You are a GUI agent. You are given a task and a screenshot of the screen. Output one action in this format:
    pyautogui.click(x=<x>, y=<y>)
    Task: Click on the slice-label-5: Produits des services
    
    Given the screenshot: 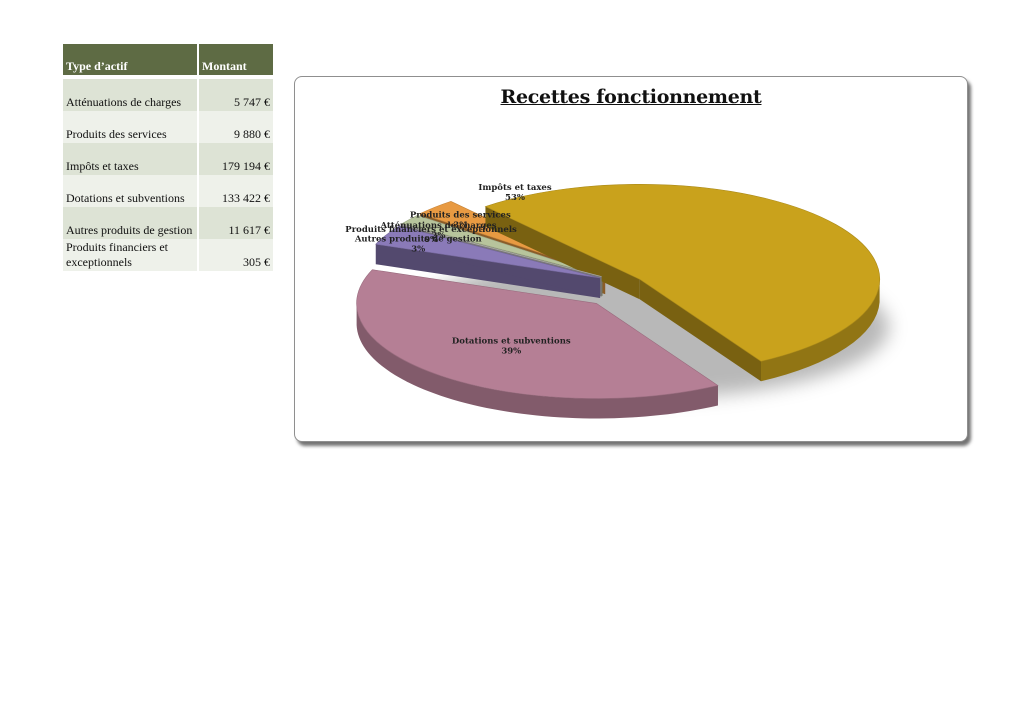 What is the action you would take?
    pyautogui.click(x=460, y=215)
    